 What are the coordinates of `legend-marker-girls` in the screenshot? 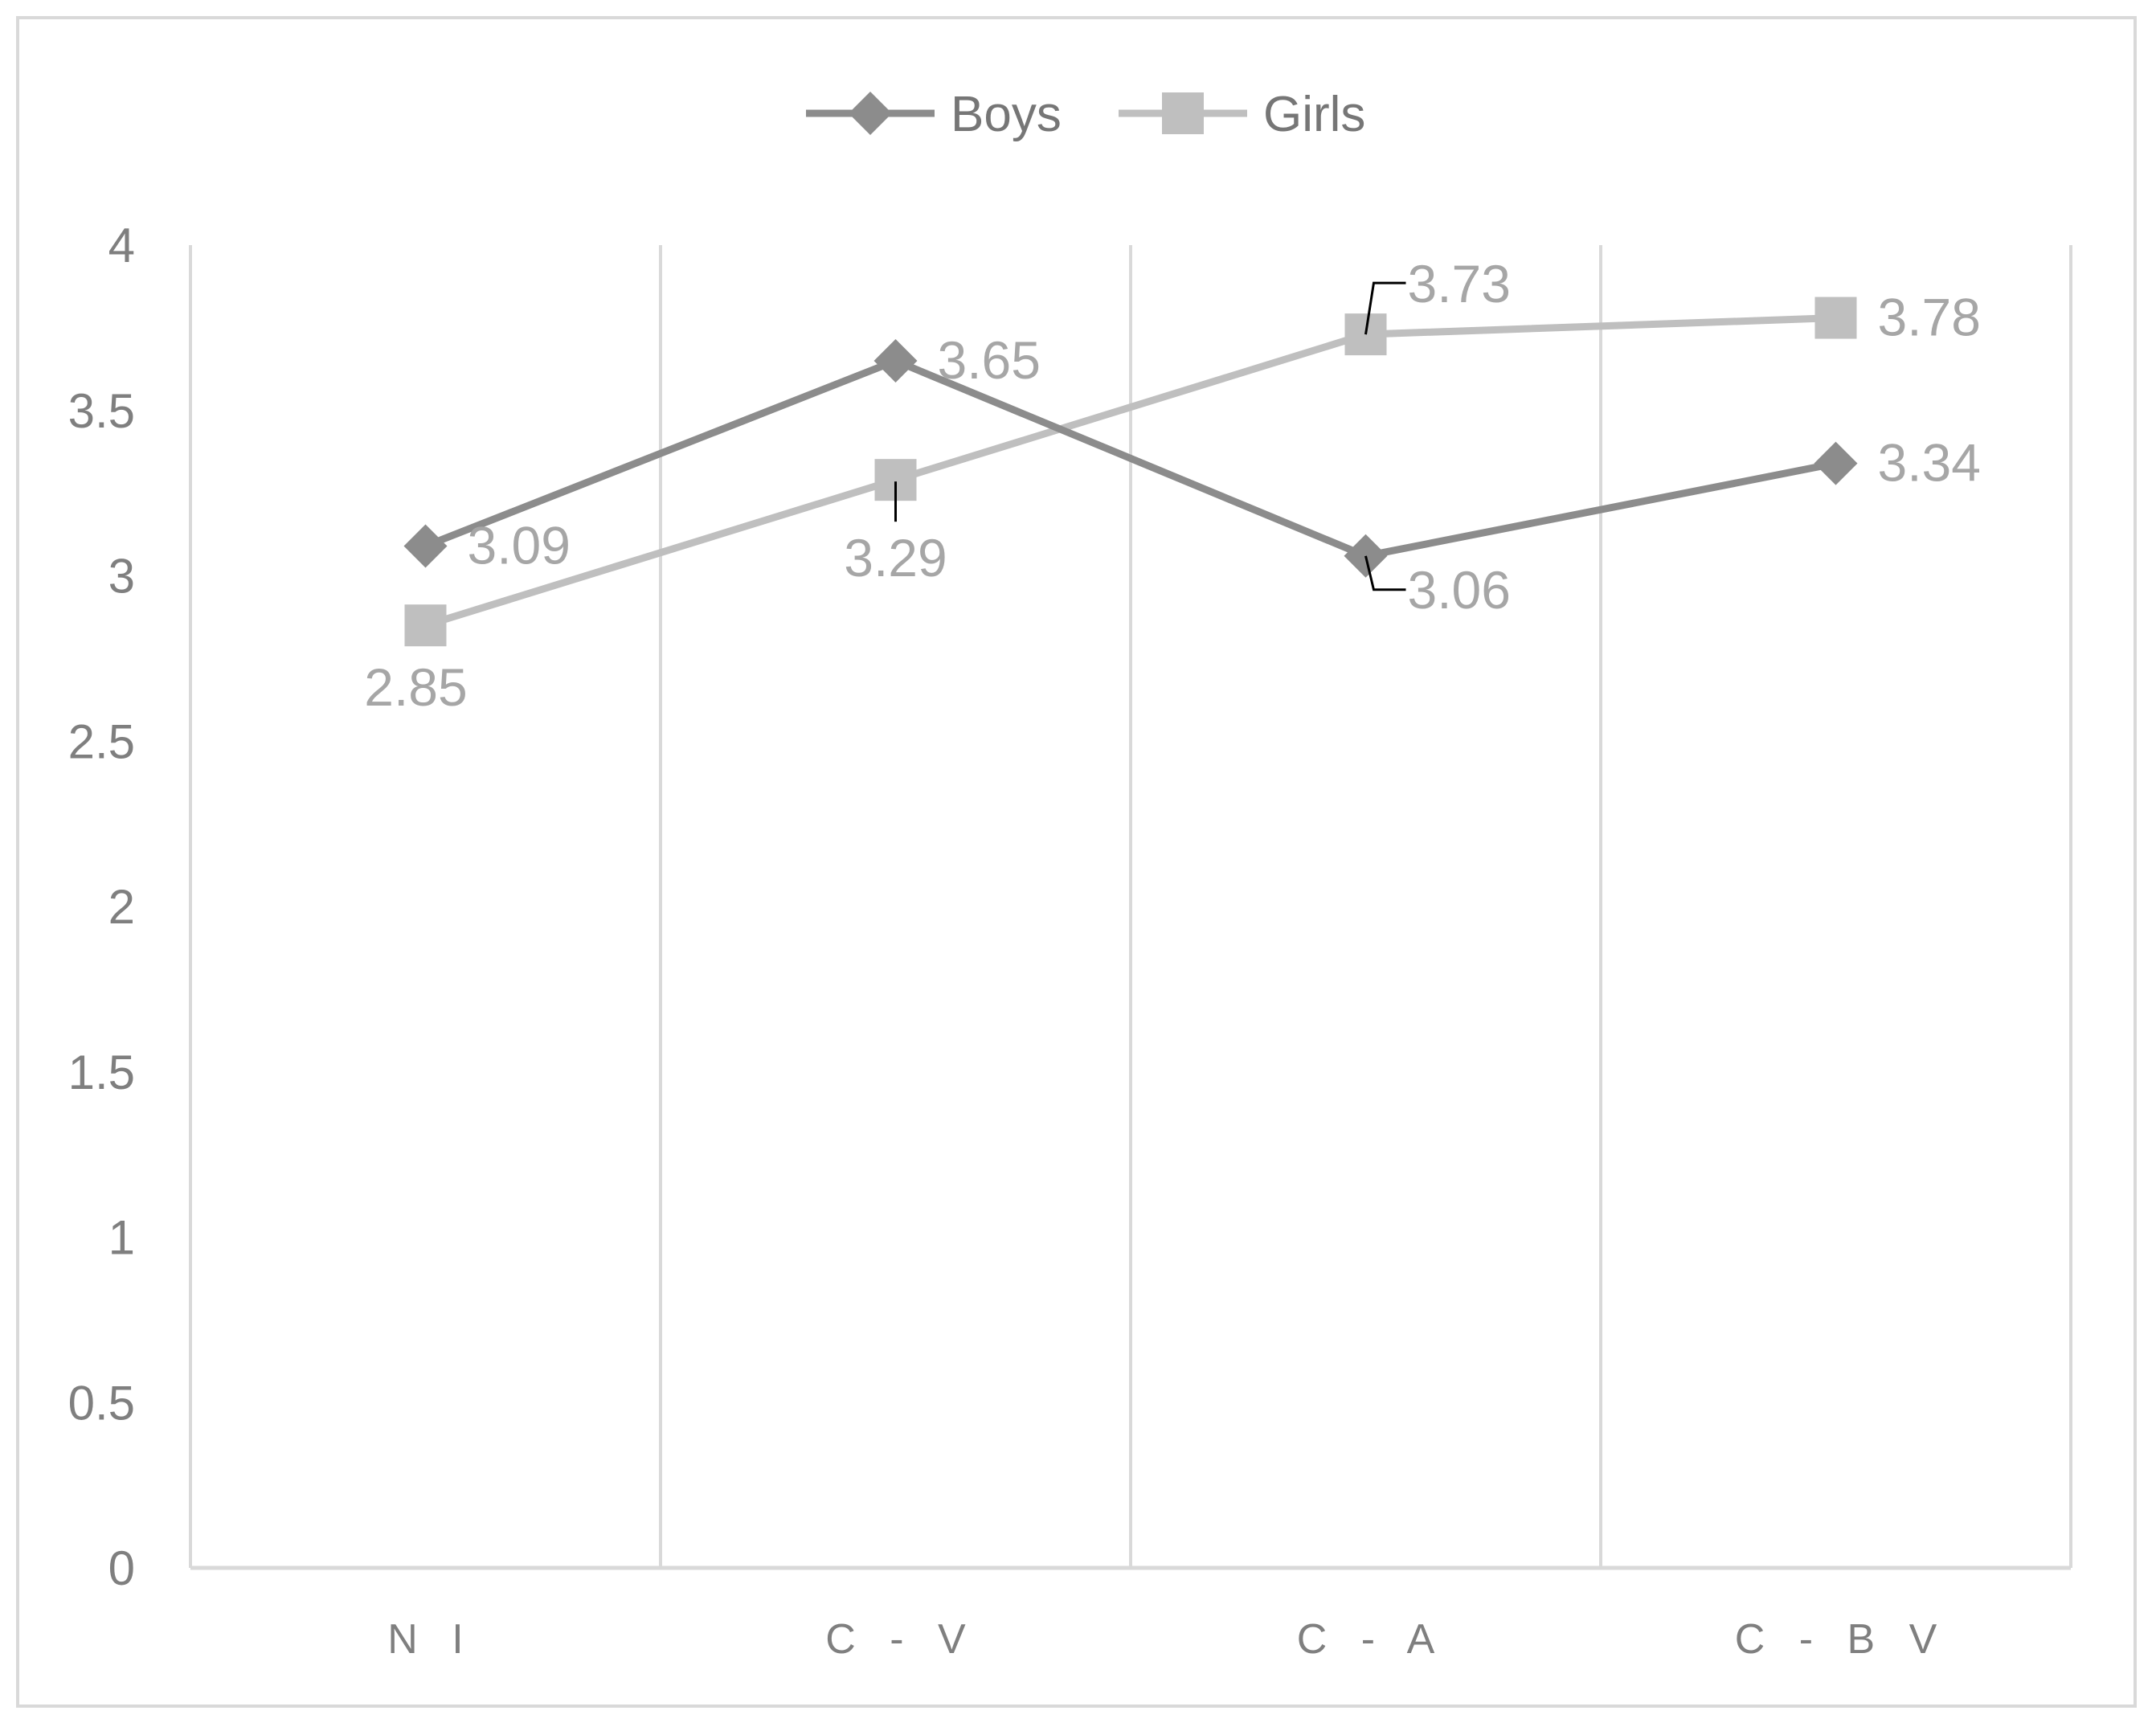 It's located at (1183, 113).